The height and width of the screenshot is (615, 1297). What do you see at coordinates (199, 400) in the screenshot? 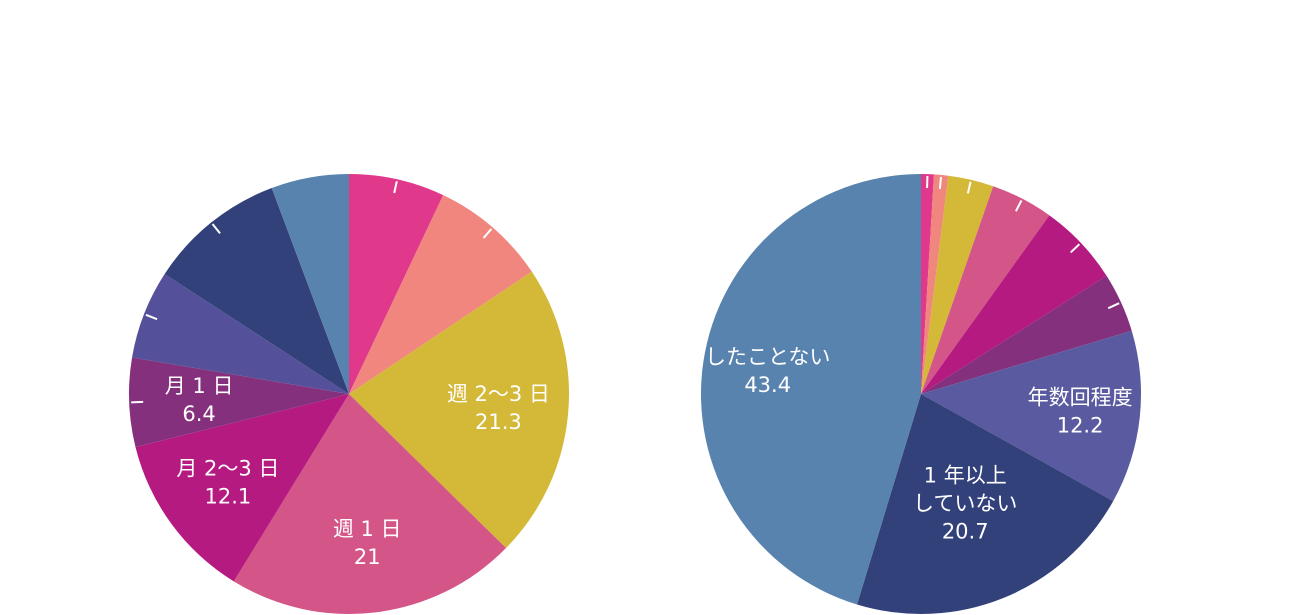
I see `pie-1-label-6: 月 1 日 6.4` at bounding box center [199, 400].